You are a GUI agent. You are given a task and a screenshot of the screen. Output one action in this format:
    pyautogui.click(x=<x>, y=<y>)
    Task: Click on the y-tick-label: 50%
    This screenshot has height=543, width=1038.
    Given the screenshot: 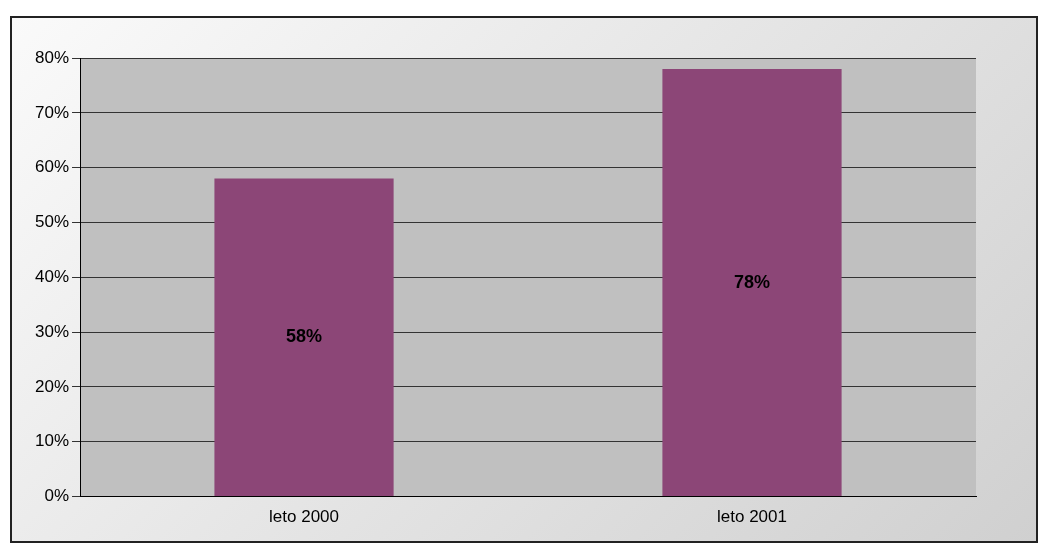 What is the action you would take?
    pyautogui.click(x=52, y=222)
    